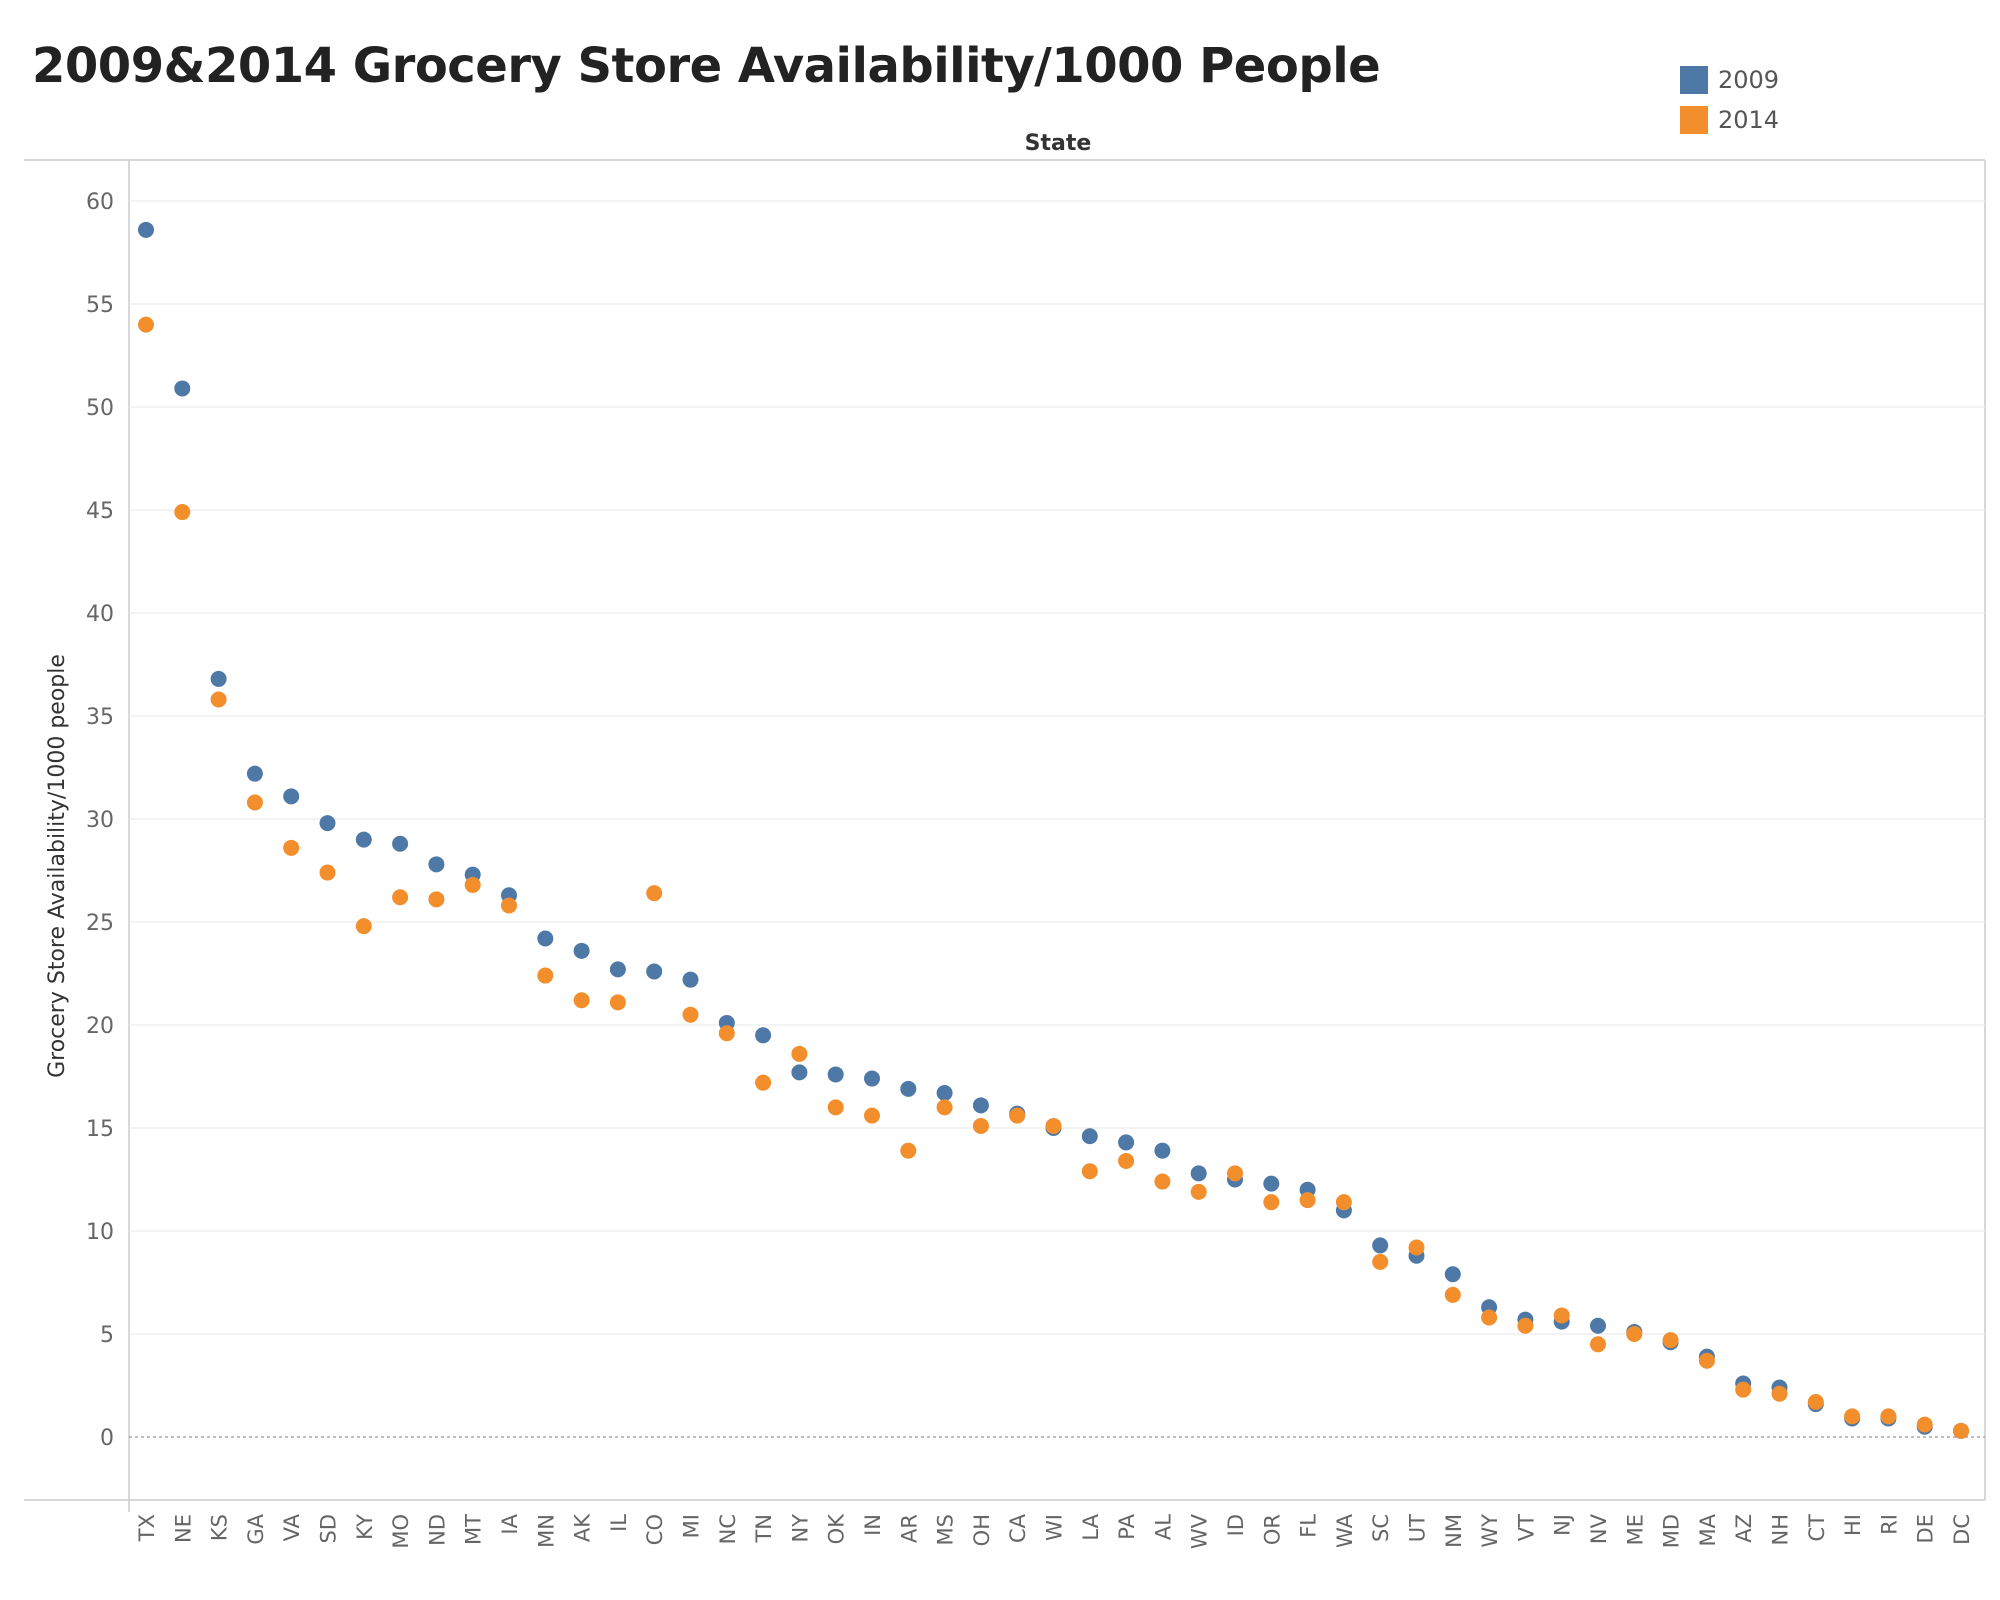  Describe the element at coordinates (1345, 1530) in the screenshot. I see `x-tick-label-WA: WA` at that location.